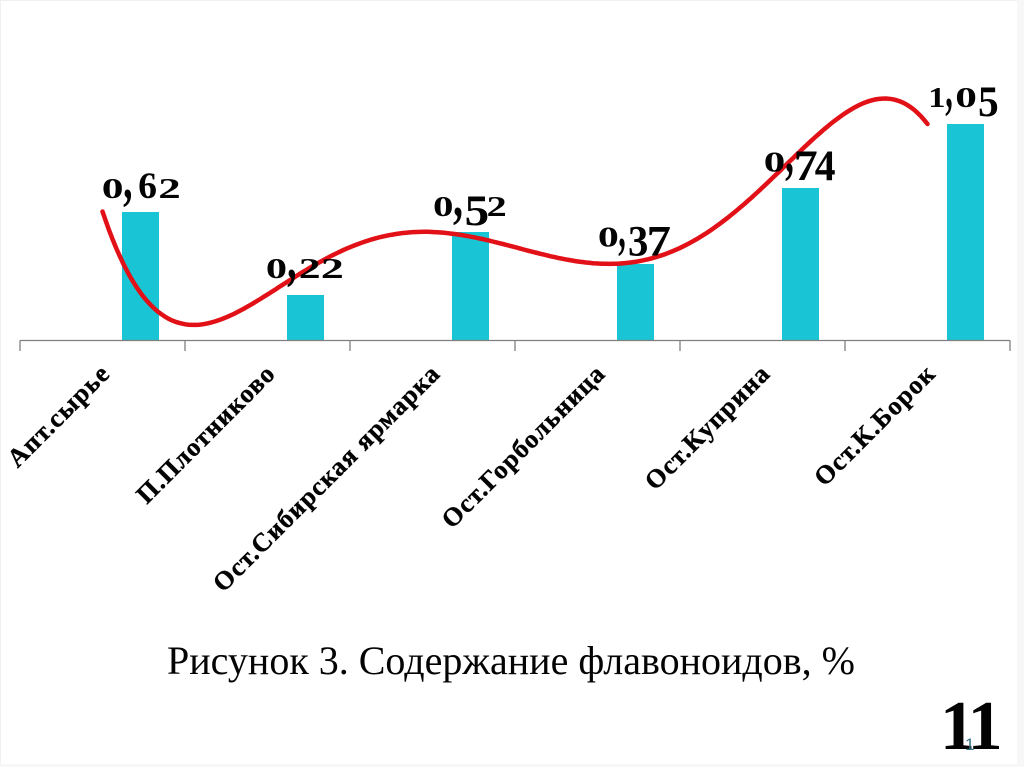  I want to click on svg-text: 4, so click(825, 166).